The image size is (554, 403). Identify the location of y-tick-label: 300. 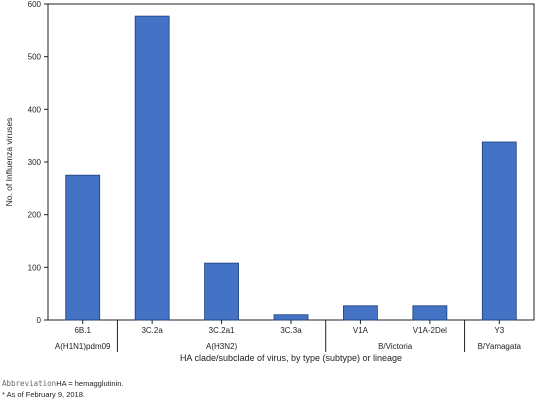
(35, 162).